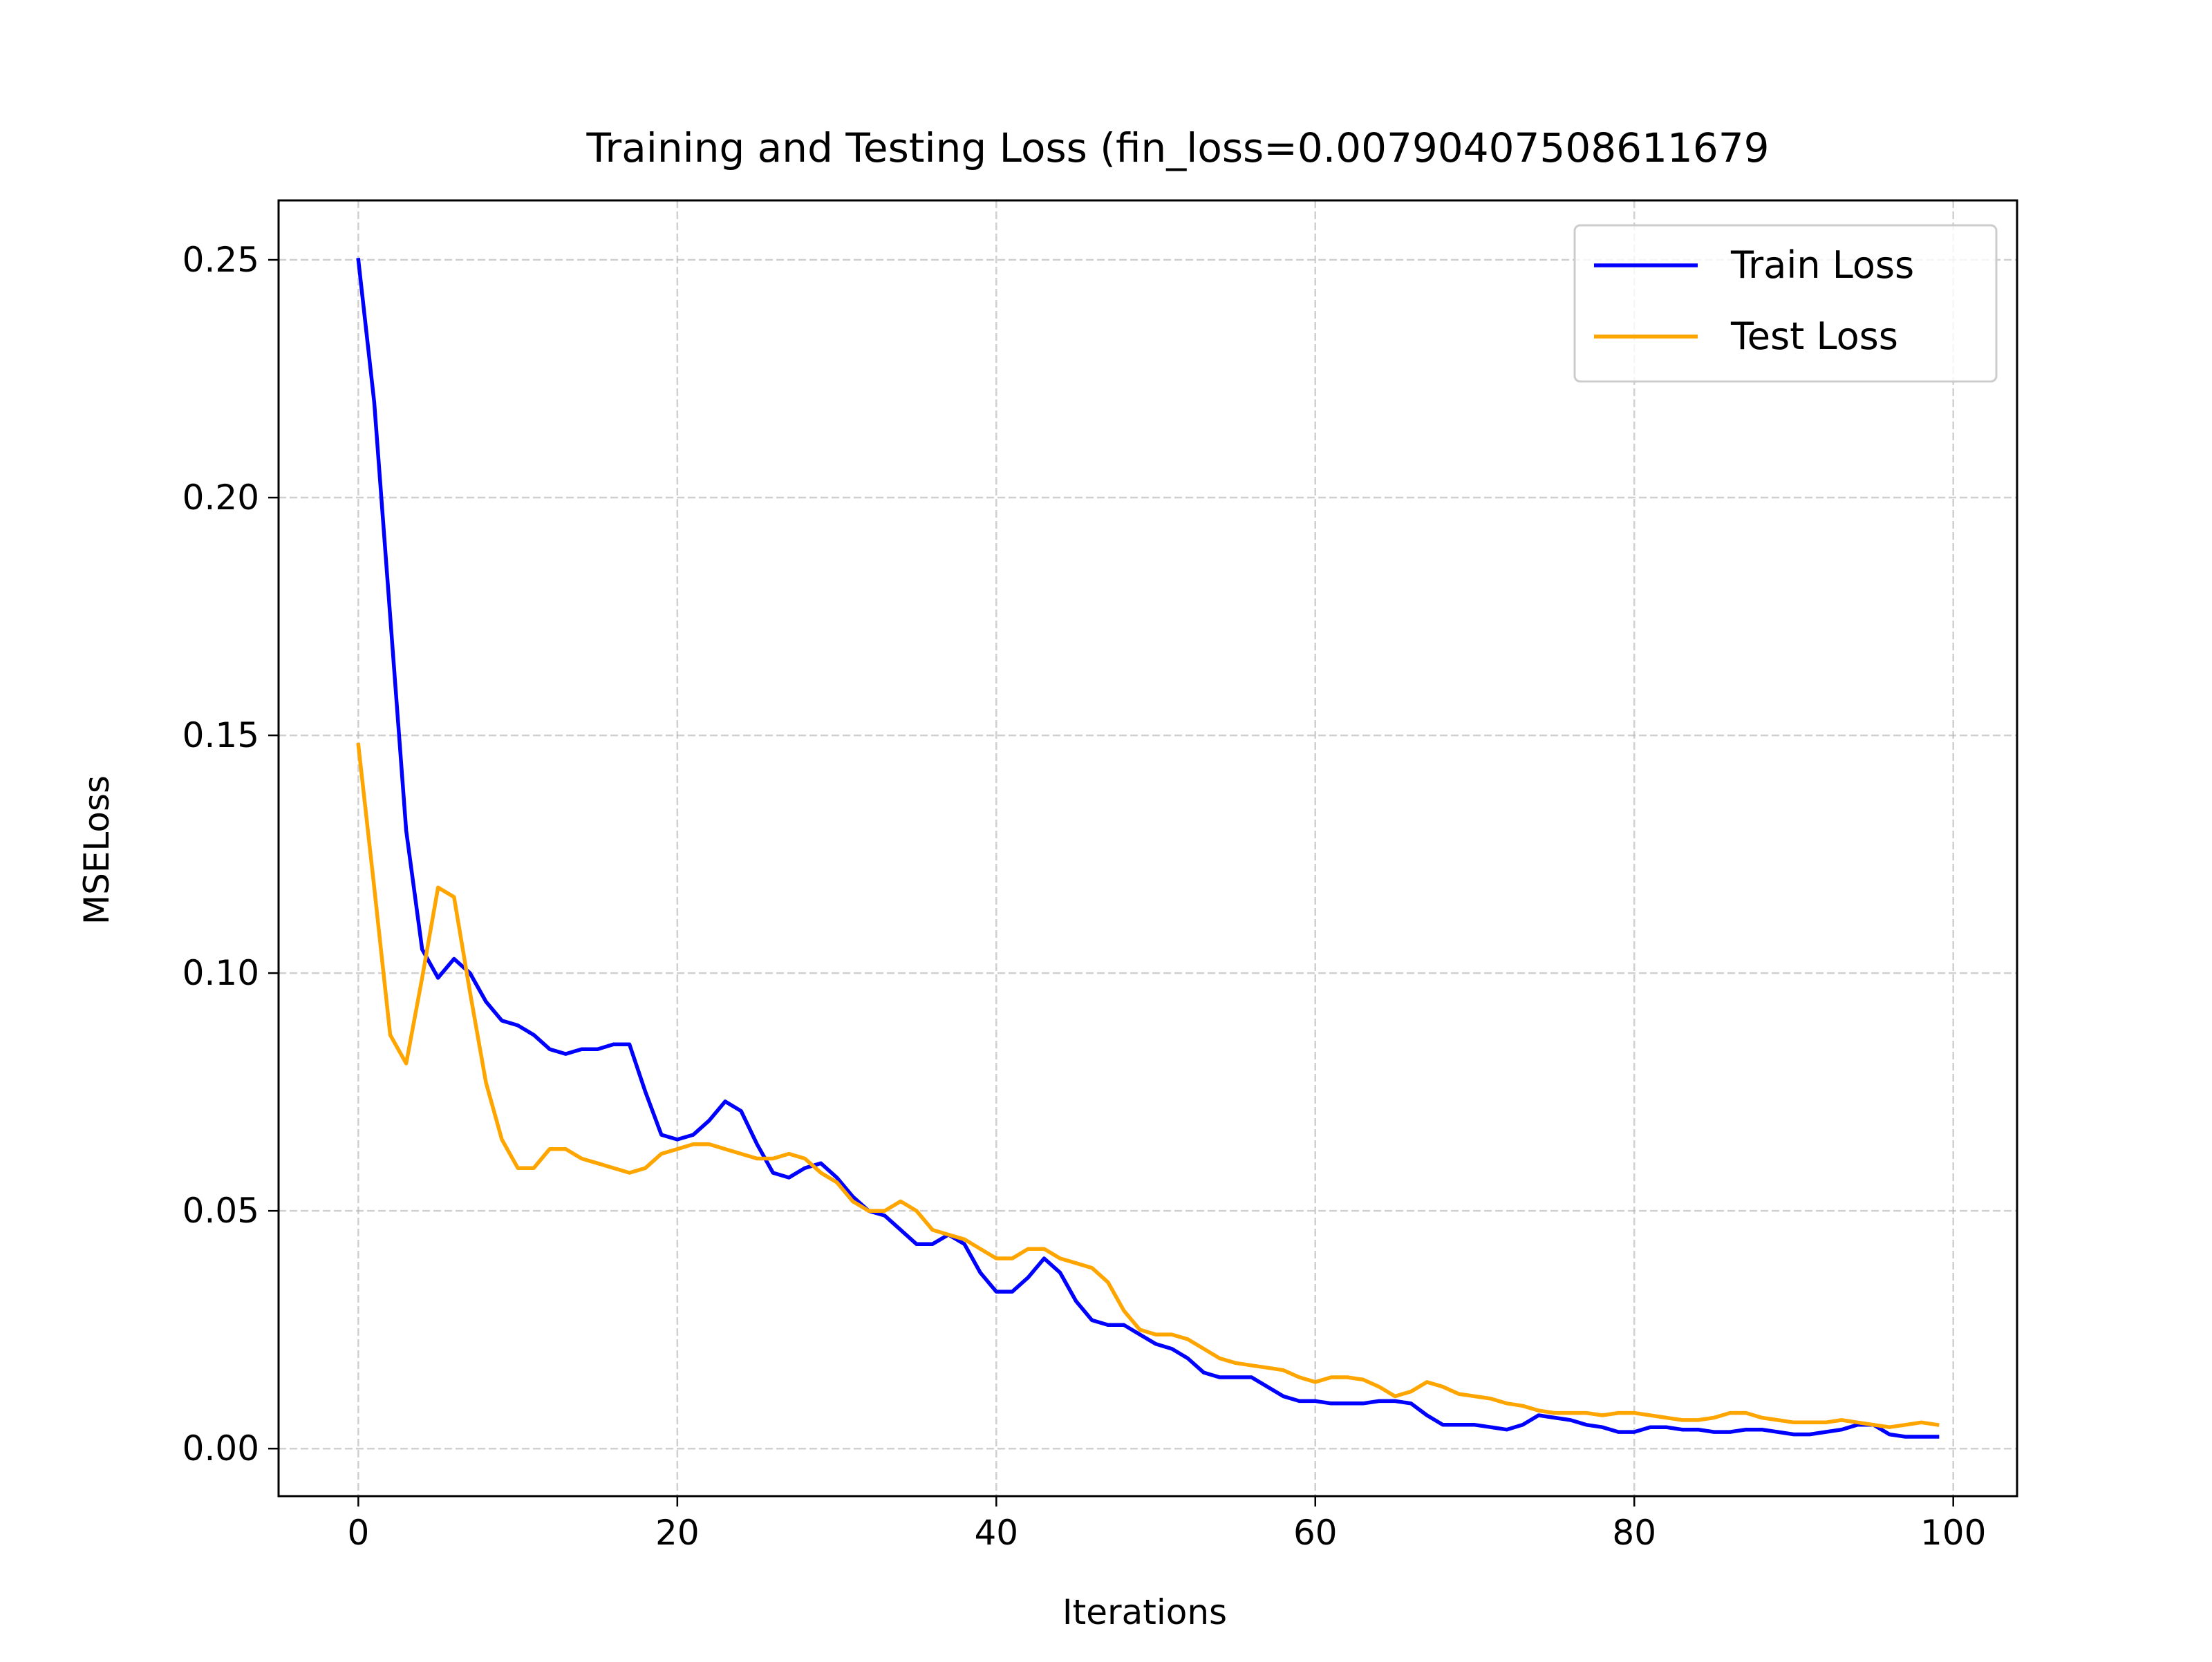 This screenshot has height=1662, width=2212. Describe the element at coordinates (358, 1533) in the screenshot. I see `x-tick-label: 0` at that location.